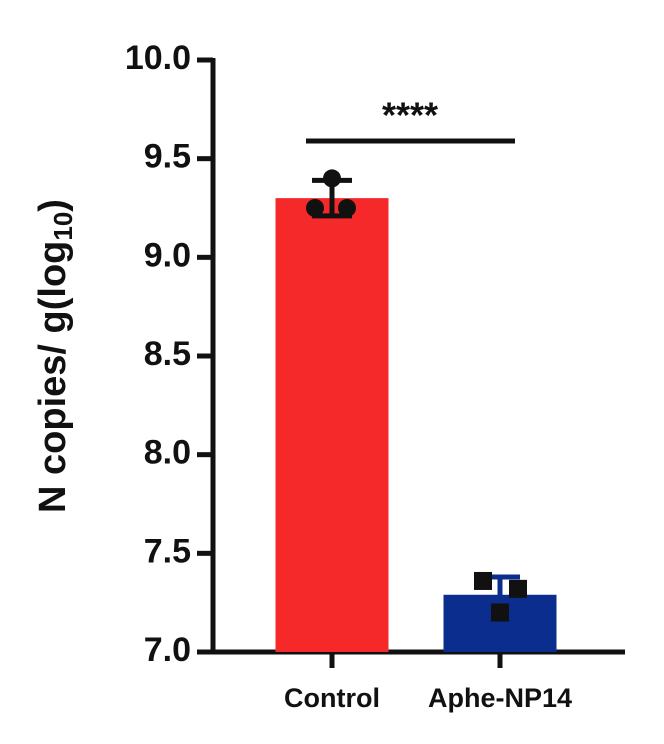 The image size is (664, 744). I want to click on bar, so click(332, 425).